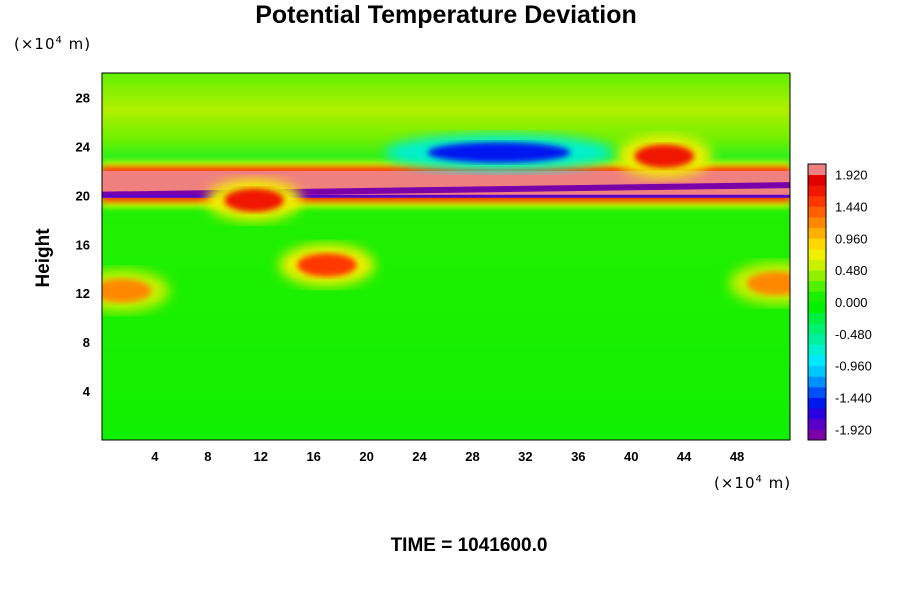 This screenshot has width=900, height=600. I want to click on colorbar-frame, so click(817, 302).